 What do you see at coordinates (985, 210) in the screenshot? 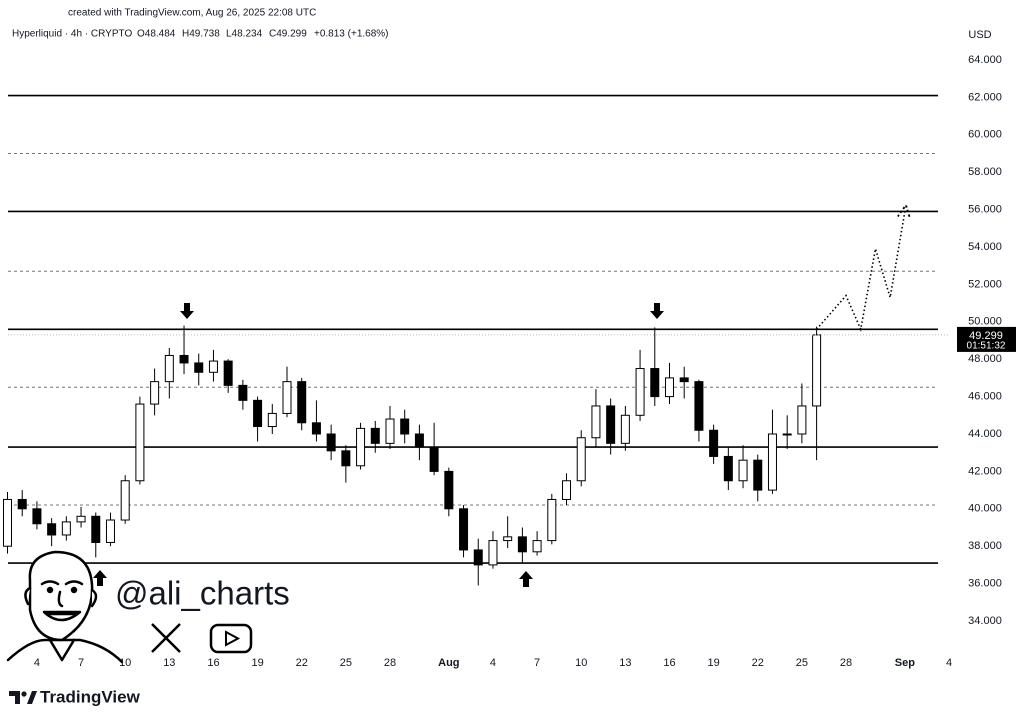
I see `y-tick-label: 56.000` at bounding box center [985, 210].